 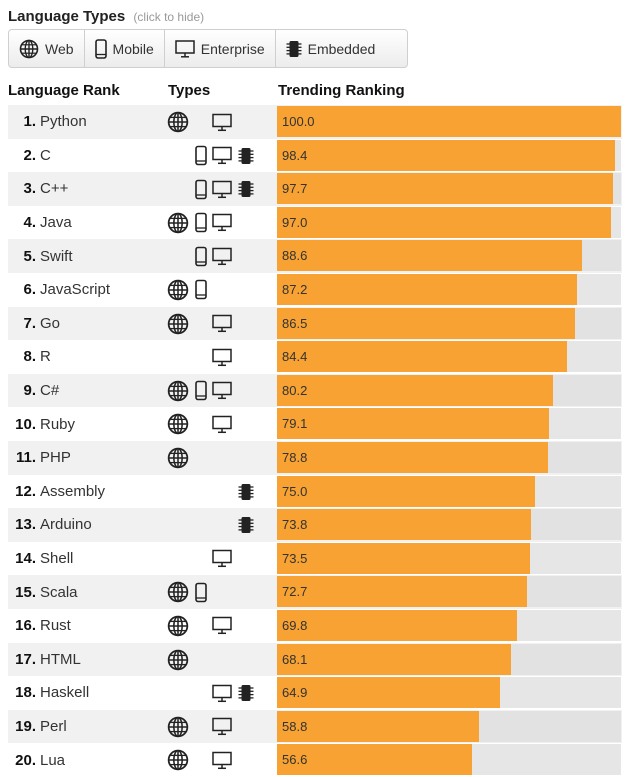 What do you see at coordinates (75, 290) in the screenshot?
I see `language-name: JavaScript` at bounding box center [75, 290].